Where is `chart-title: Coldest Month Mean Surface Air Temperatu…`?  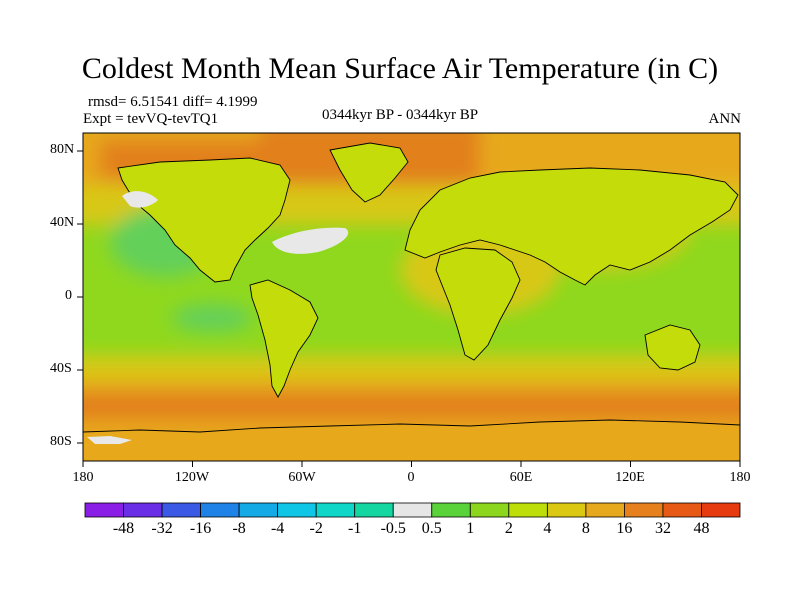
chart-title: Coldest Month Mean Surface Air Temperatu… is located at coordinates (400, 68).